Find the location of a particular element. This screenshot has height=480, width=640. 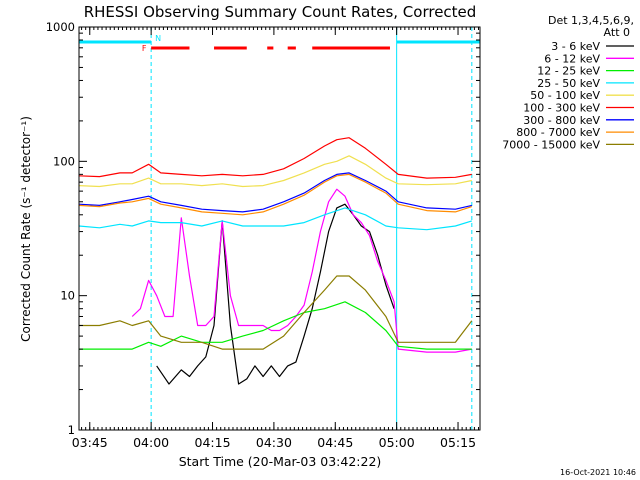

y-axis-label: Corrected Count Rate (s⁻¹ detector⁻¹) is located at coordinates (26, 229).